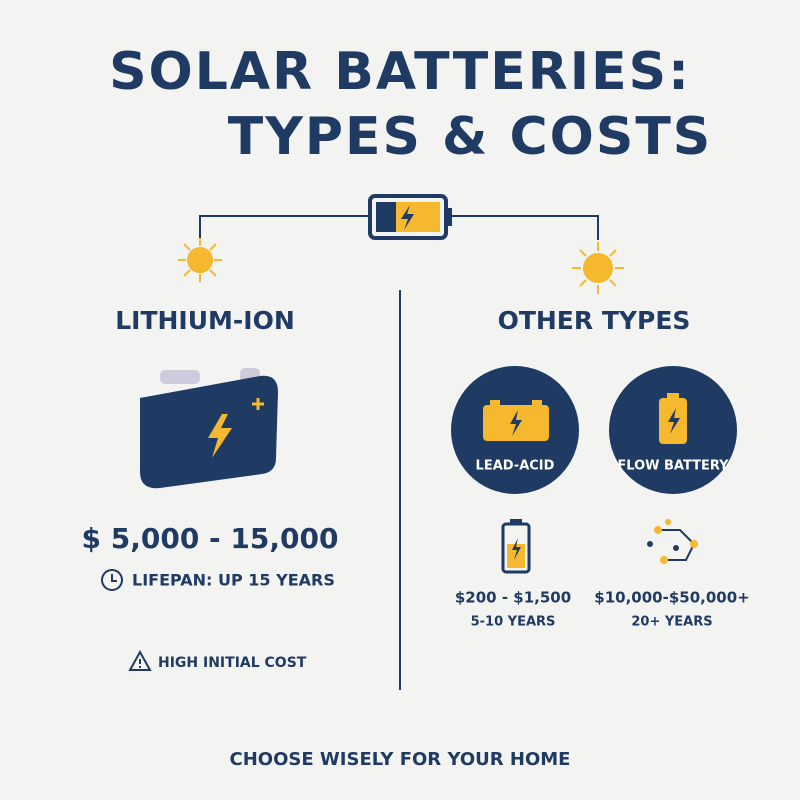  I want to click on warning: HIGH INITIAL COST, so click(232, 663).